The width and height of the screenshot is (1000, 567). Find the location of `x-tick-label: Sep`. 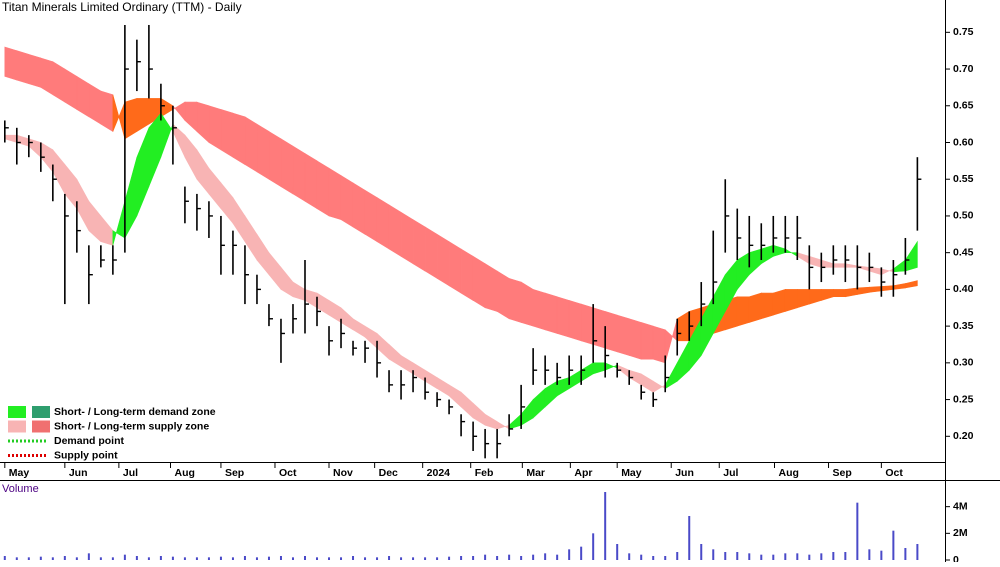

x-tick-label: Sep is located at coordinates (842, 473).